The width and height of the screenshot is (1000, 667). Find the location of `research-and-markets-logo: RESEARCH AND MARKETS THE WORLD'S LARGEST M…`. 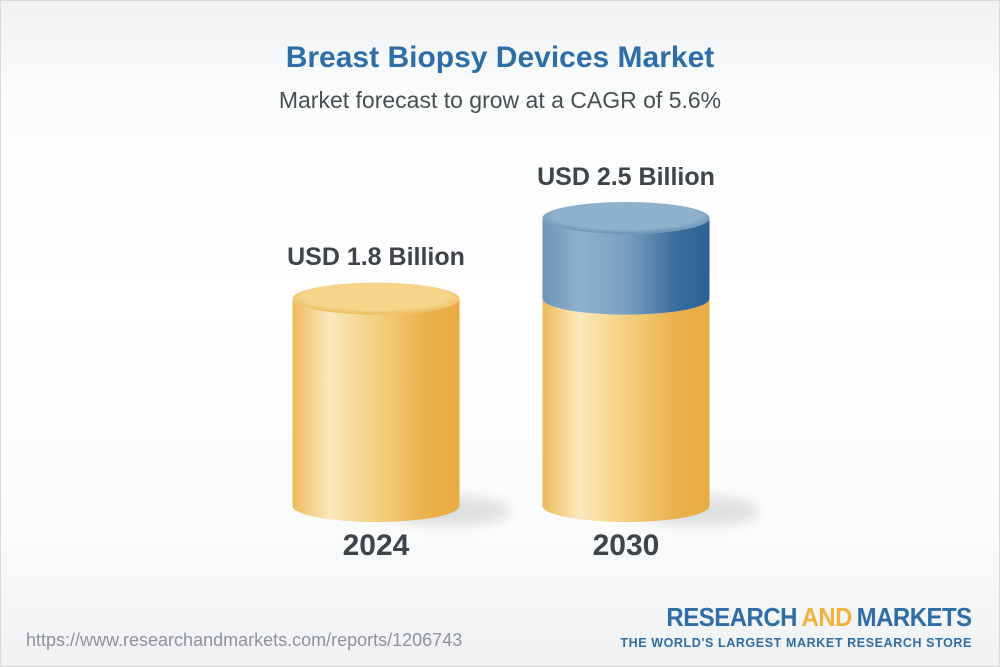

research-and-markets-logo: RESEARCH AND MARKETS THE WORLD'S LARGEST M… is located at coordinates (796, 626).